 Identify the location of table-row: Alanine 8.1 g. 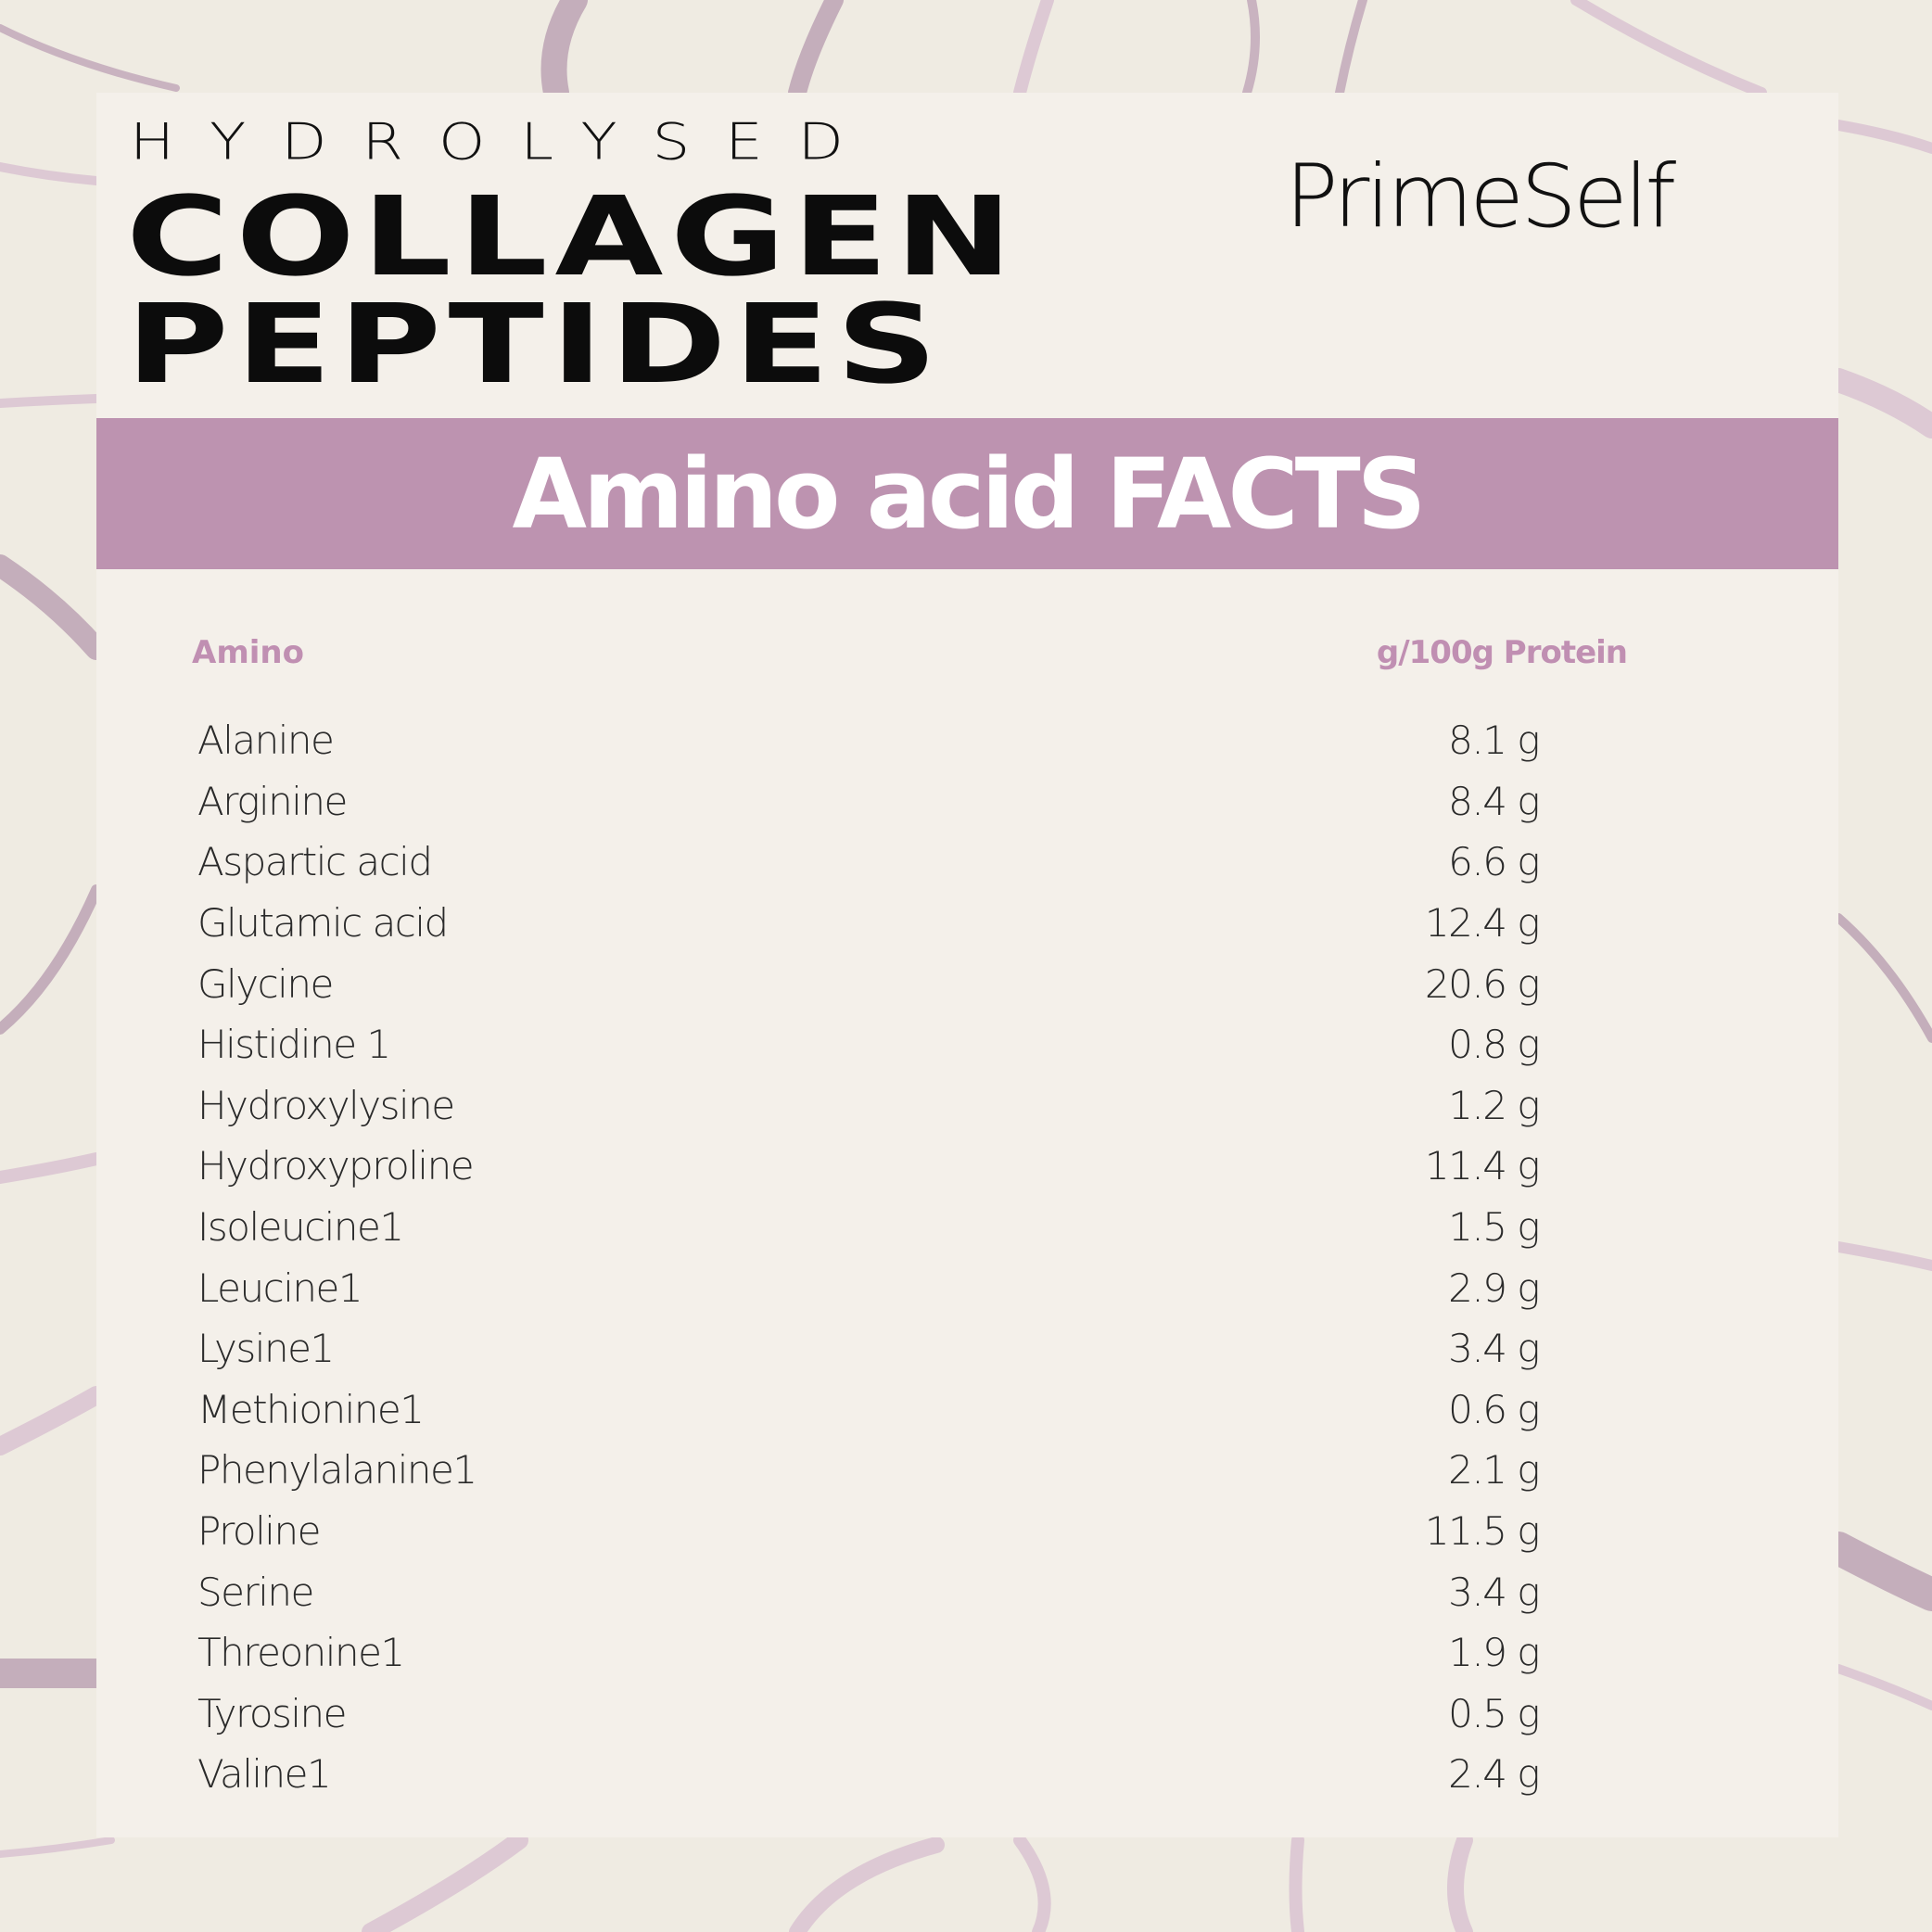
(868, 740).